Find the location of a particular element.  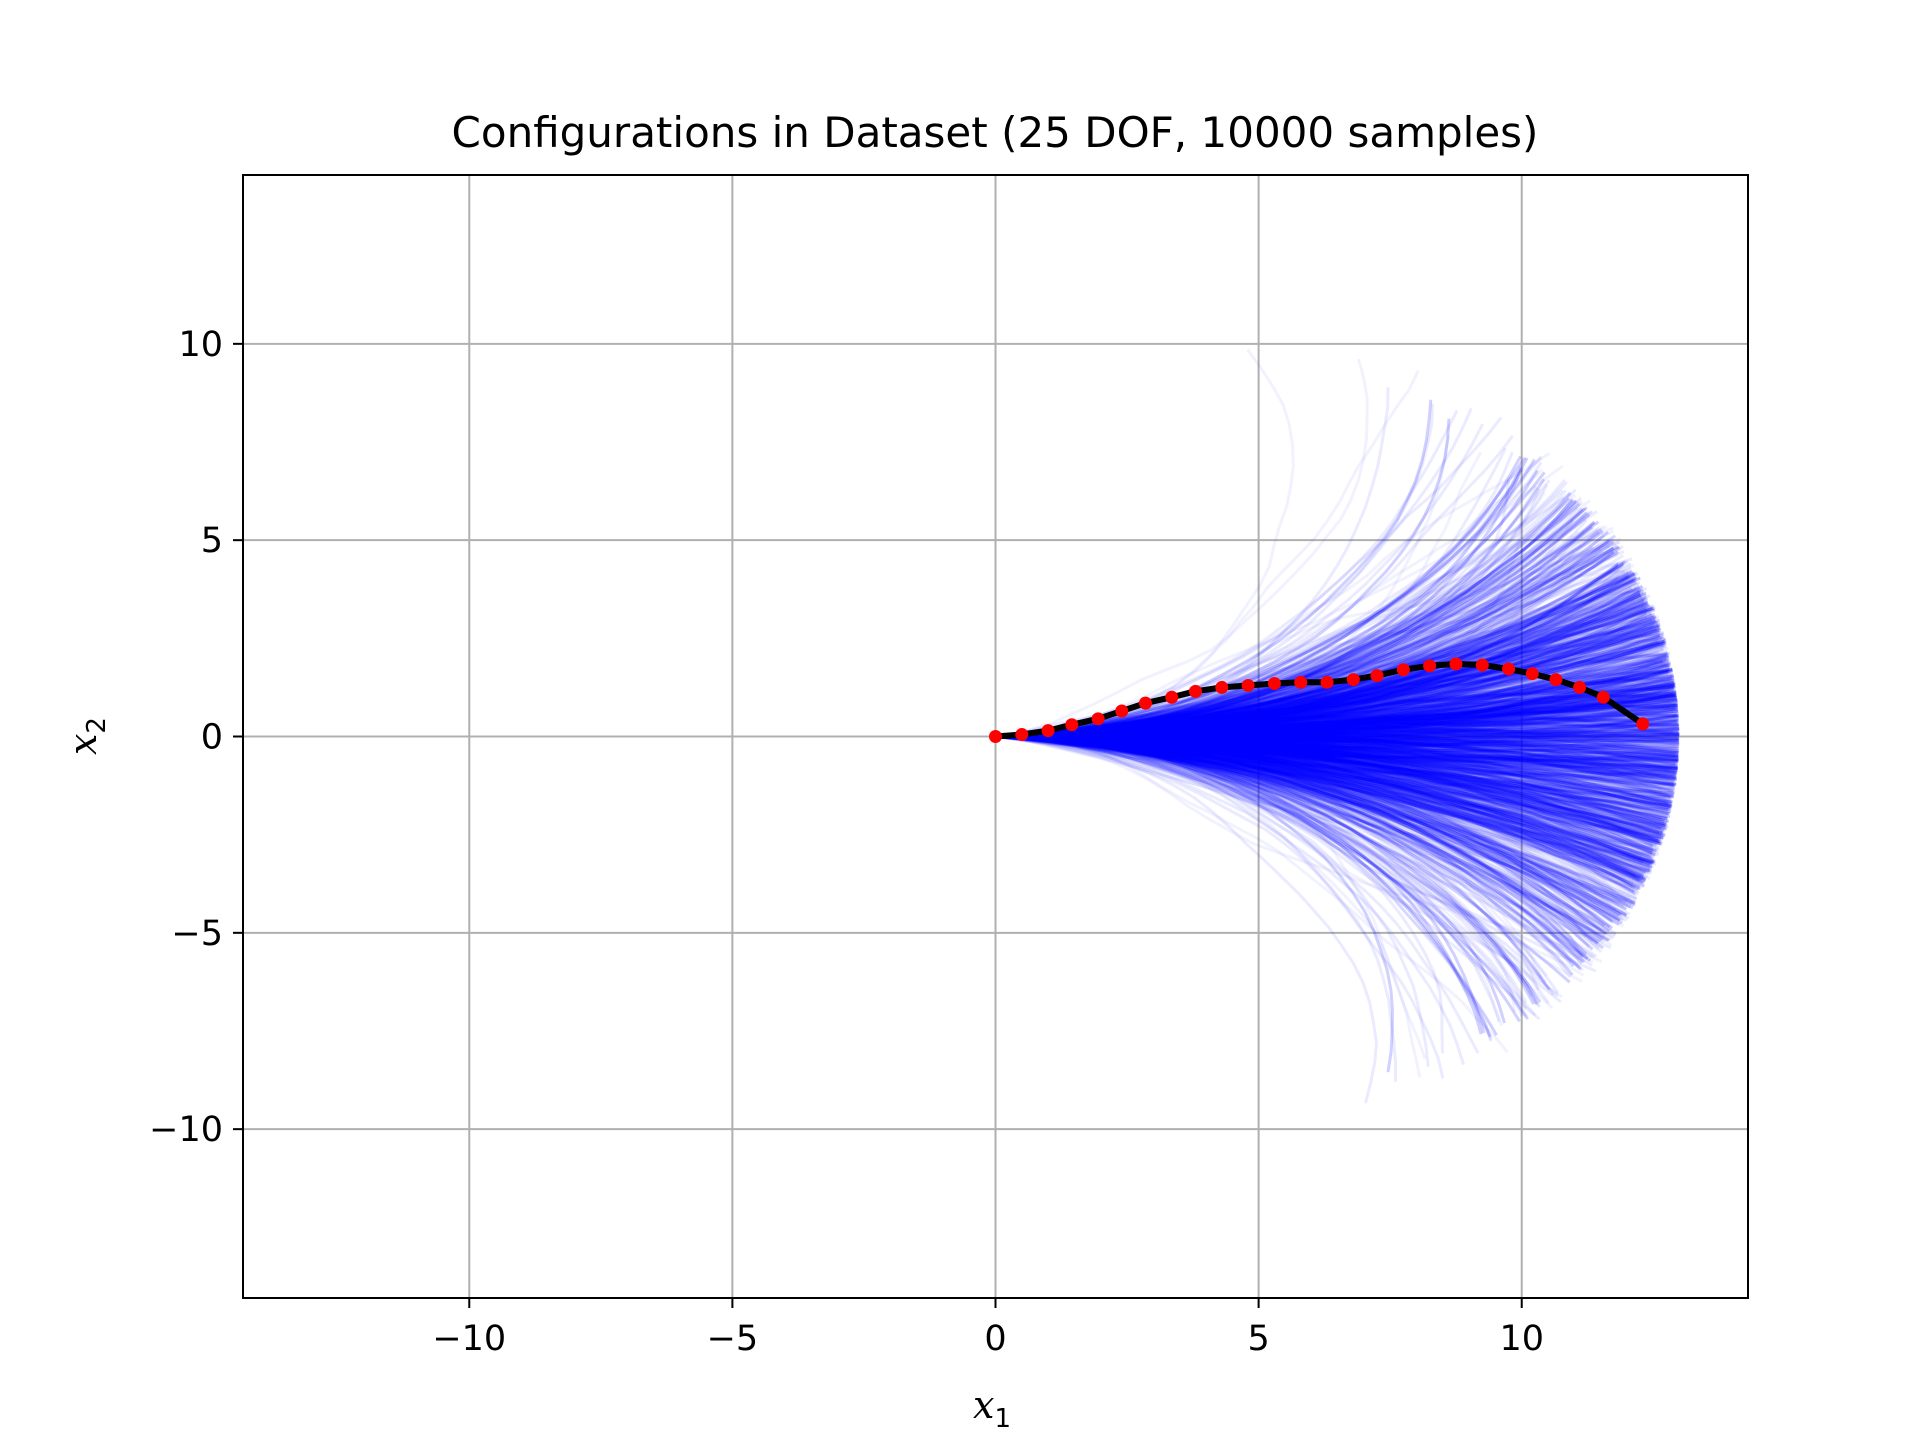

y-axis-label-base: x is located at coordinates (83, 744).